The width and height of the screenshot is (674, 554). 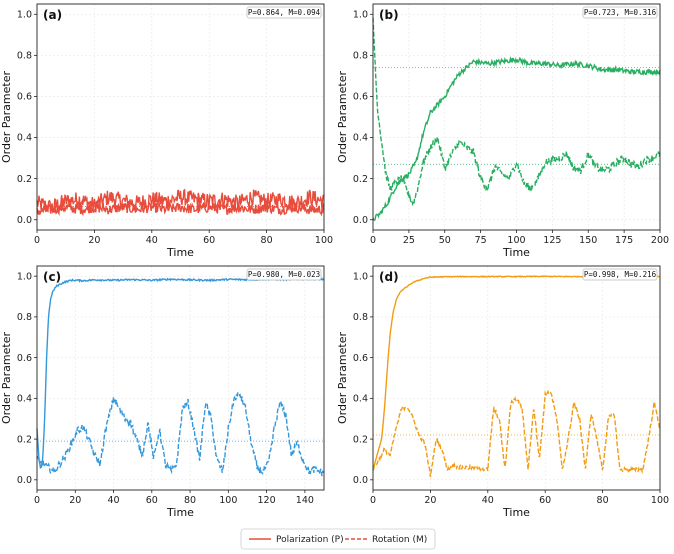 I want to click on x-tick-label: 50, so click(x=445, y=240).